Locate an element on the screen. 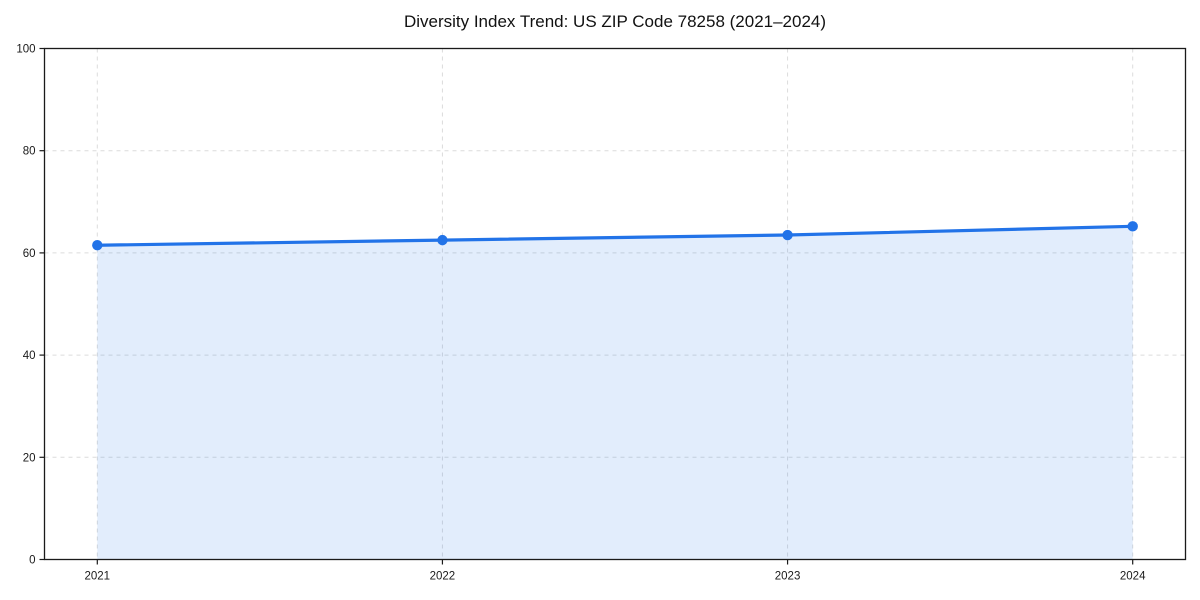 The width and height of the screenshot is (1200, 600). x-tick-label: 2021 is located at coordinates (98, 577).